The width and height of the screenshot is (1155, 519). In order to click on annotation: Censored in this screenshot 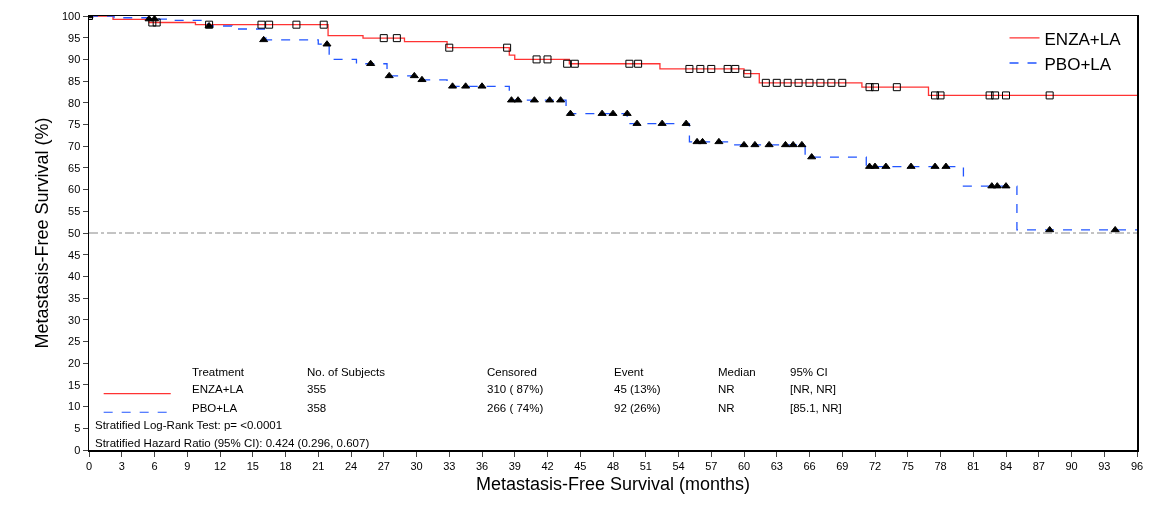, I will do `click(512, 372)`.